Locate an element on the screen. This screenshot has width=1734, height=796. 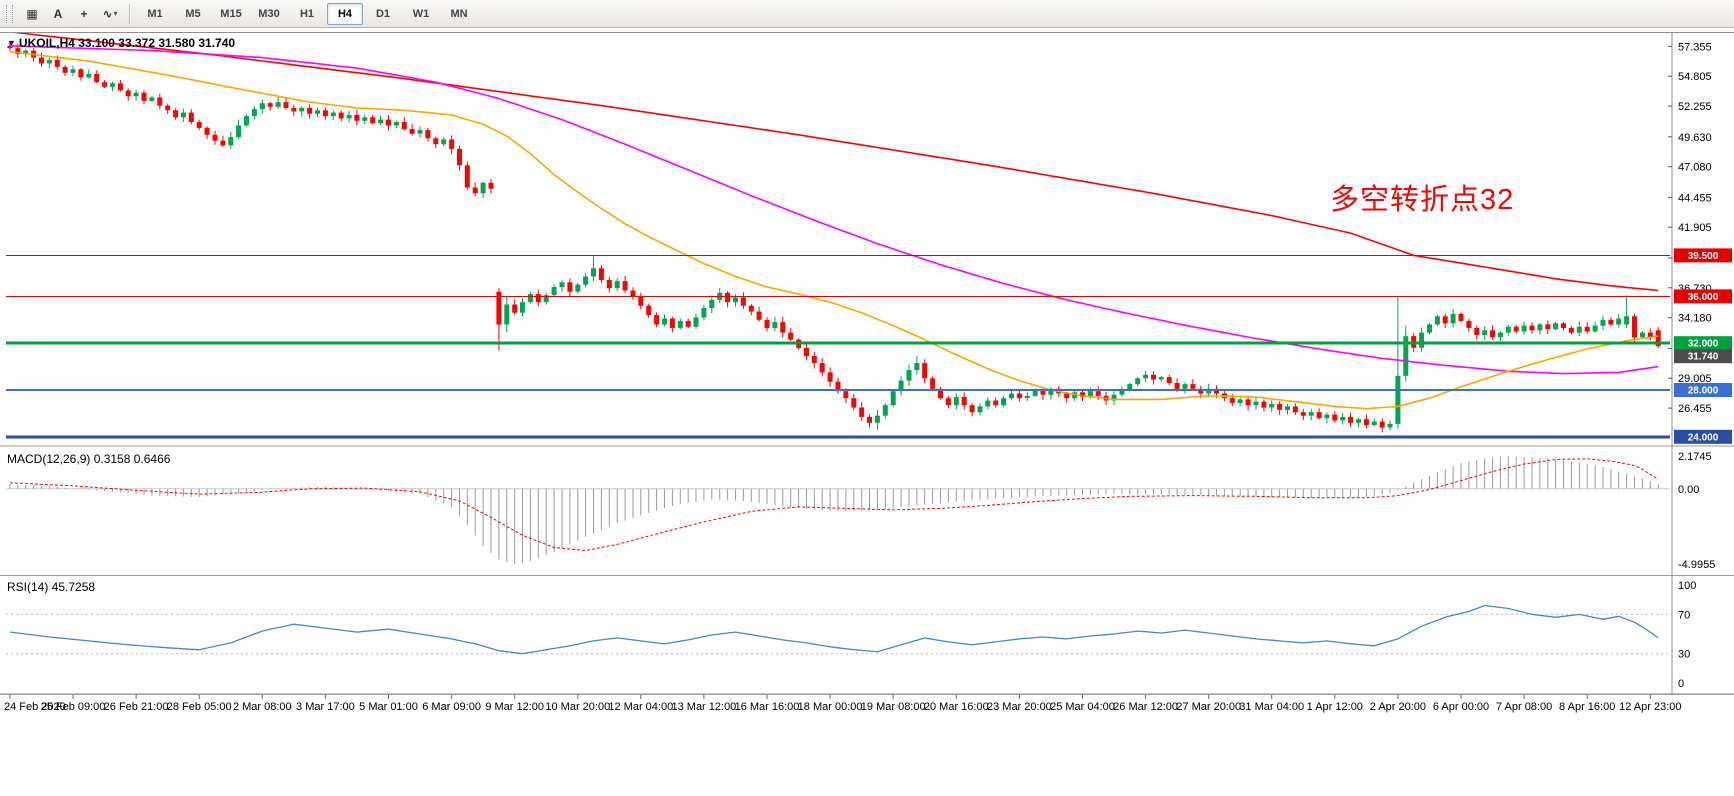
shapes-dropdown-icon: ∿ ▾ is located at coordinates (110, 14).